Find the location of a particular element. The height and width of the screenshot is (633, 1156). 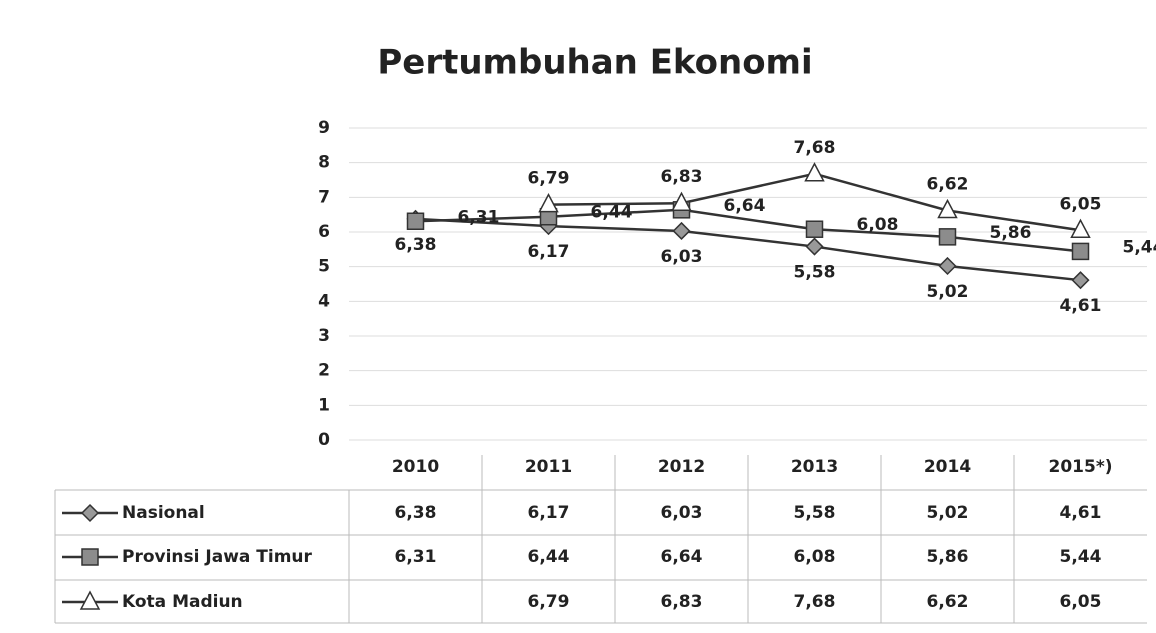

table-cell: 4,61 is located at coordinates (1081, 513).